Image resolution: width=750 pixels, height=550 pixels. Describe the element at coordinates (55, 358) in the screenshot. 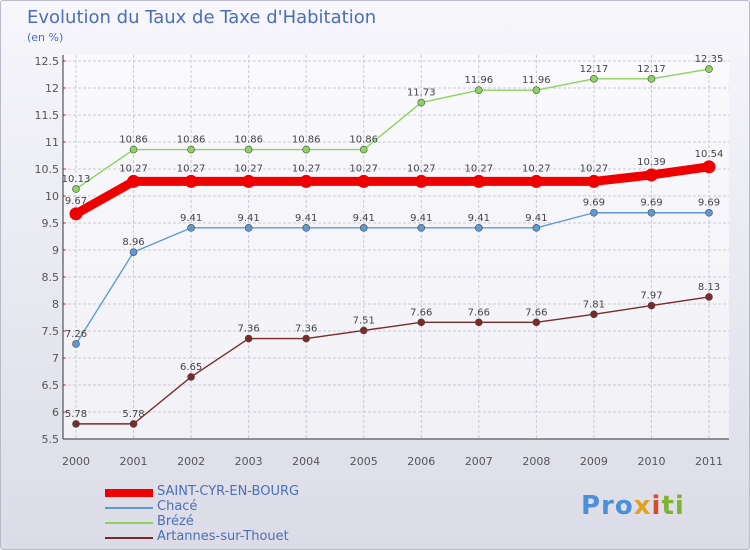

I see `y-tick-label: 7` at that location.